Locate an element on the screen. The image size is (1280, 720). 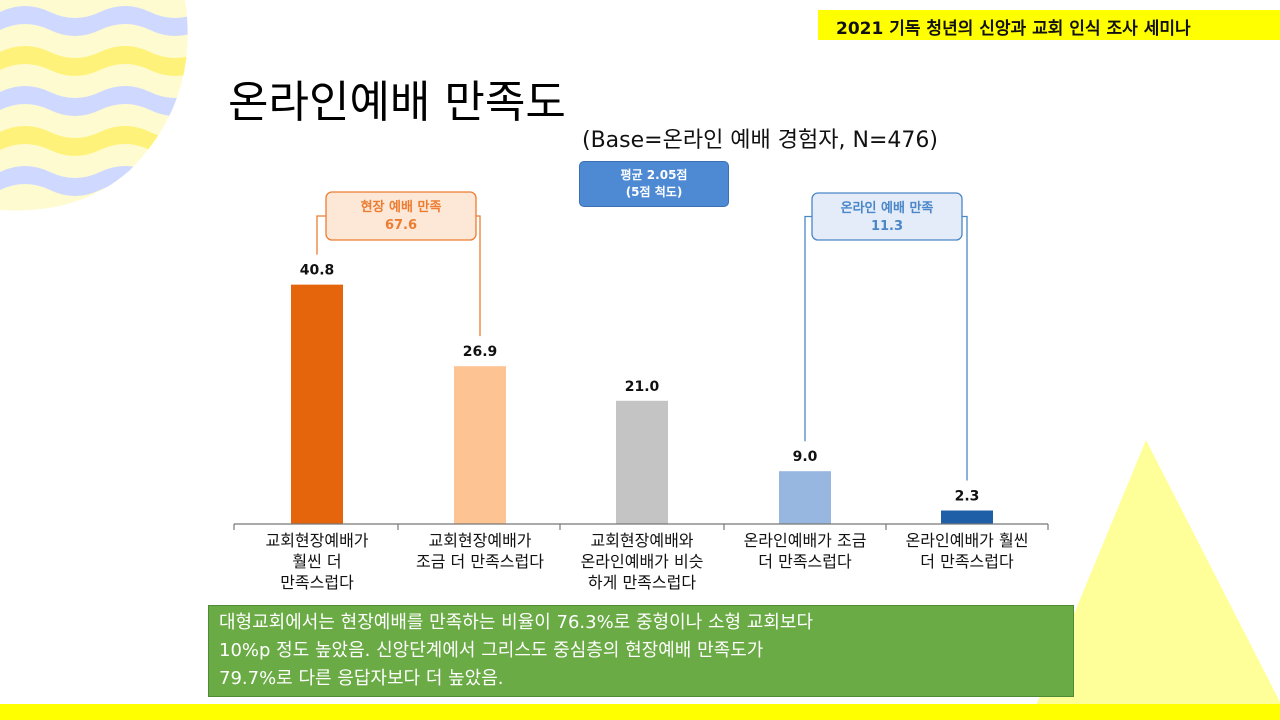
value-label-5: 2.3 is located at coordinates (967, 497).